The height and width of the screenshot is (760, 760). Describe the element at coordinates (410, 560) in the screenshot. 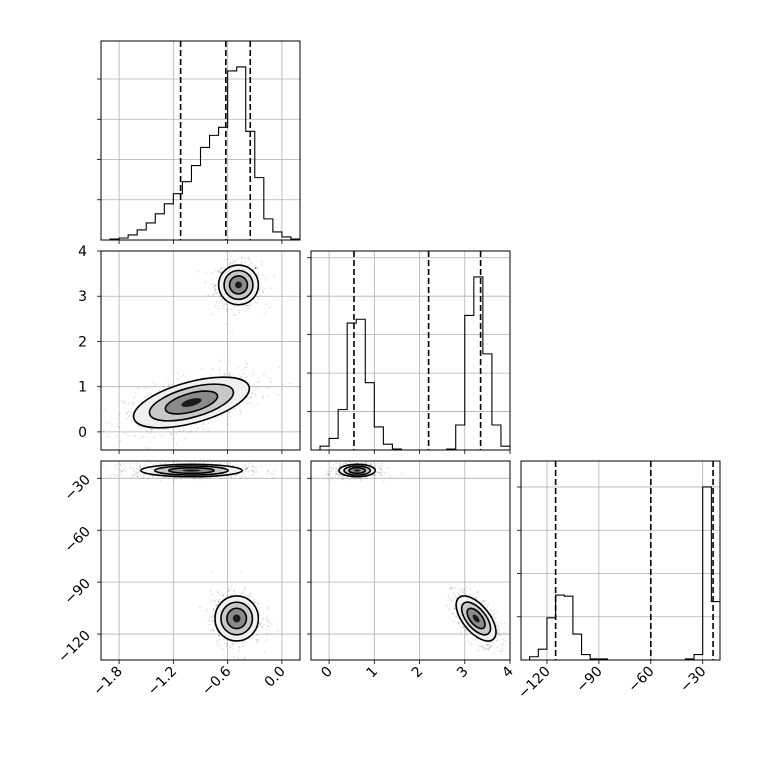

I see `panel-content` at that location.